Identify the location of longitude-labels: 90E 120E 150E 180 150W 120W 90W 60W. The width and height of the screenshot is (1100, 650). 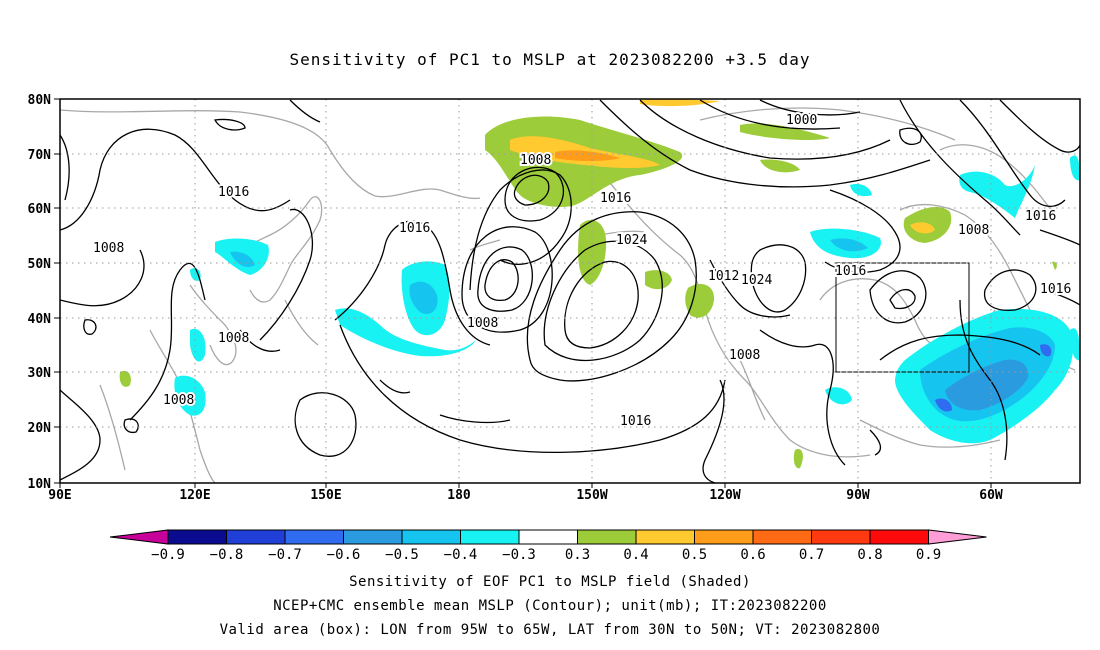
(525, 495).